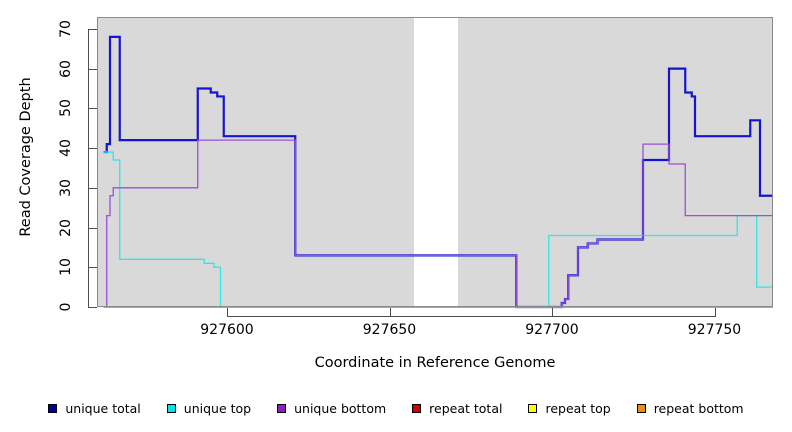  What do you see at coordinates (103, 408) in the screenshot?
I see `legend-label: unique total` at bounding box center [103, 408].